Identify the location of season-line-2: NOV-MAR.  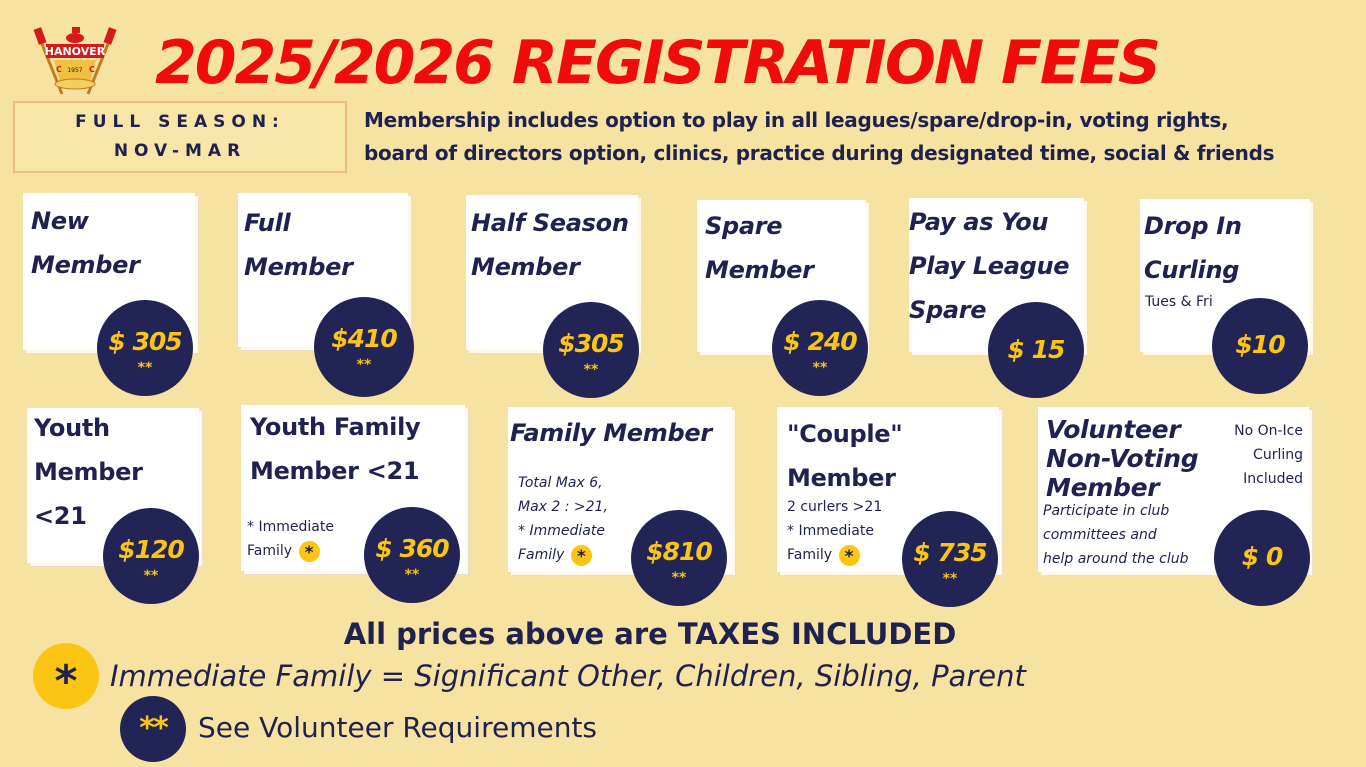
(180, 151).